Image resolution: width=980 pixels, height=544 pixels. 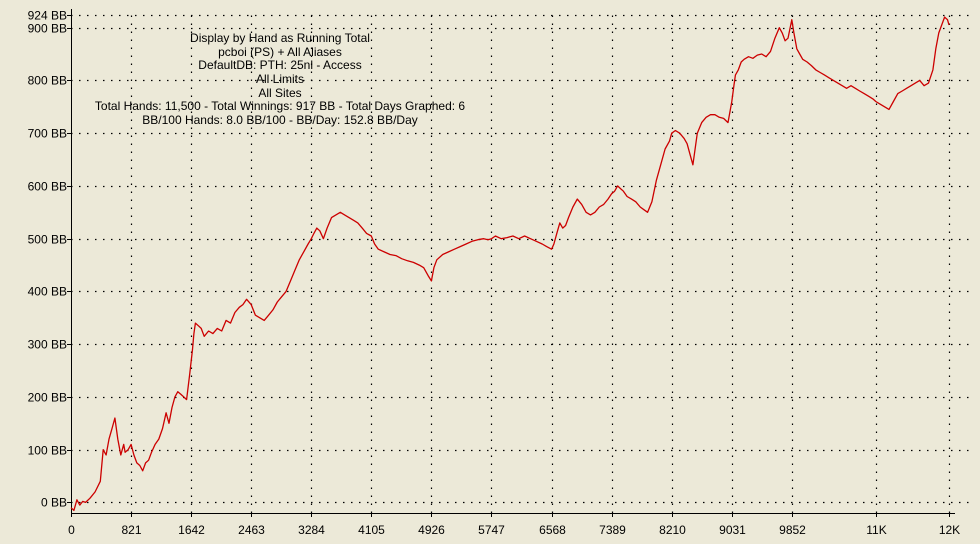 I want to click on x-tick-label: 821, so click(x=131, y=530).